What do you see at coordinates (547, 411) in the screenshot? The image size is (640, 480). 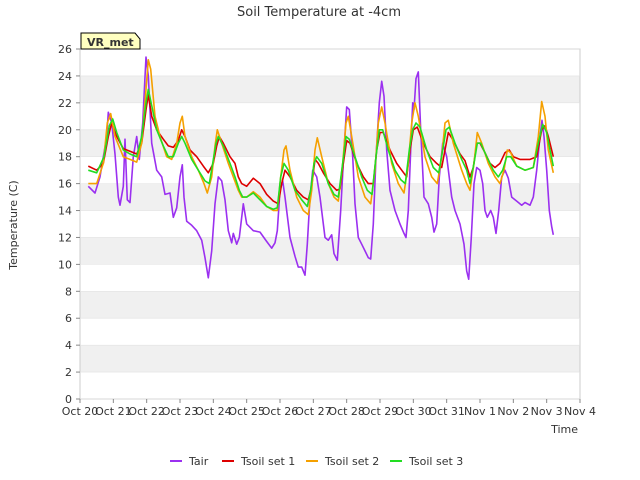 I see `x-tick-label: Nov 3` at bounding box center [547, 411].